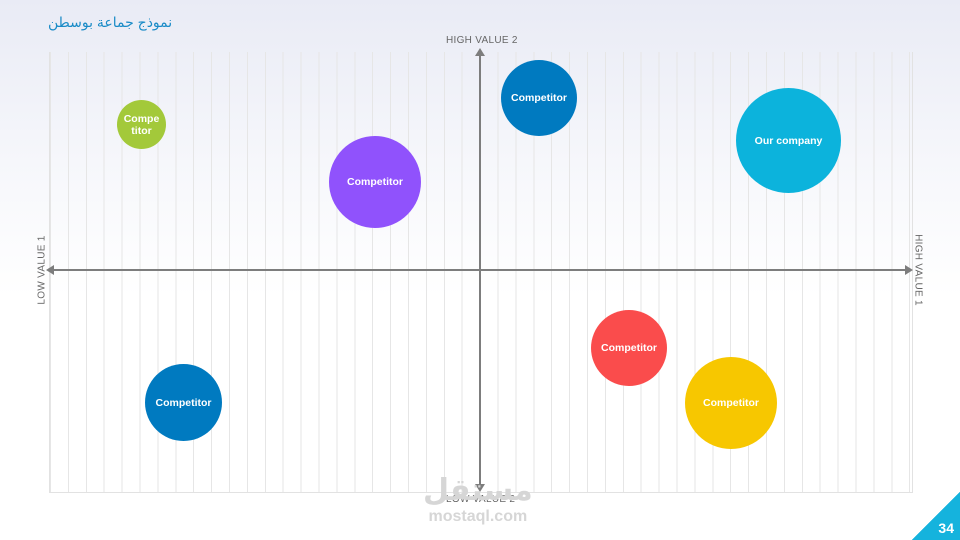  I want to click on slide-title: نموذج جماعة بوسطن, so click(110, 22).